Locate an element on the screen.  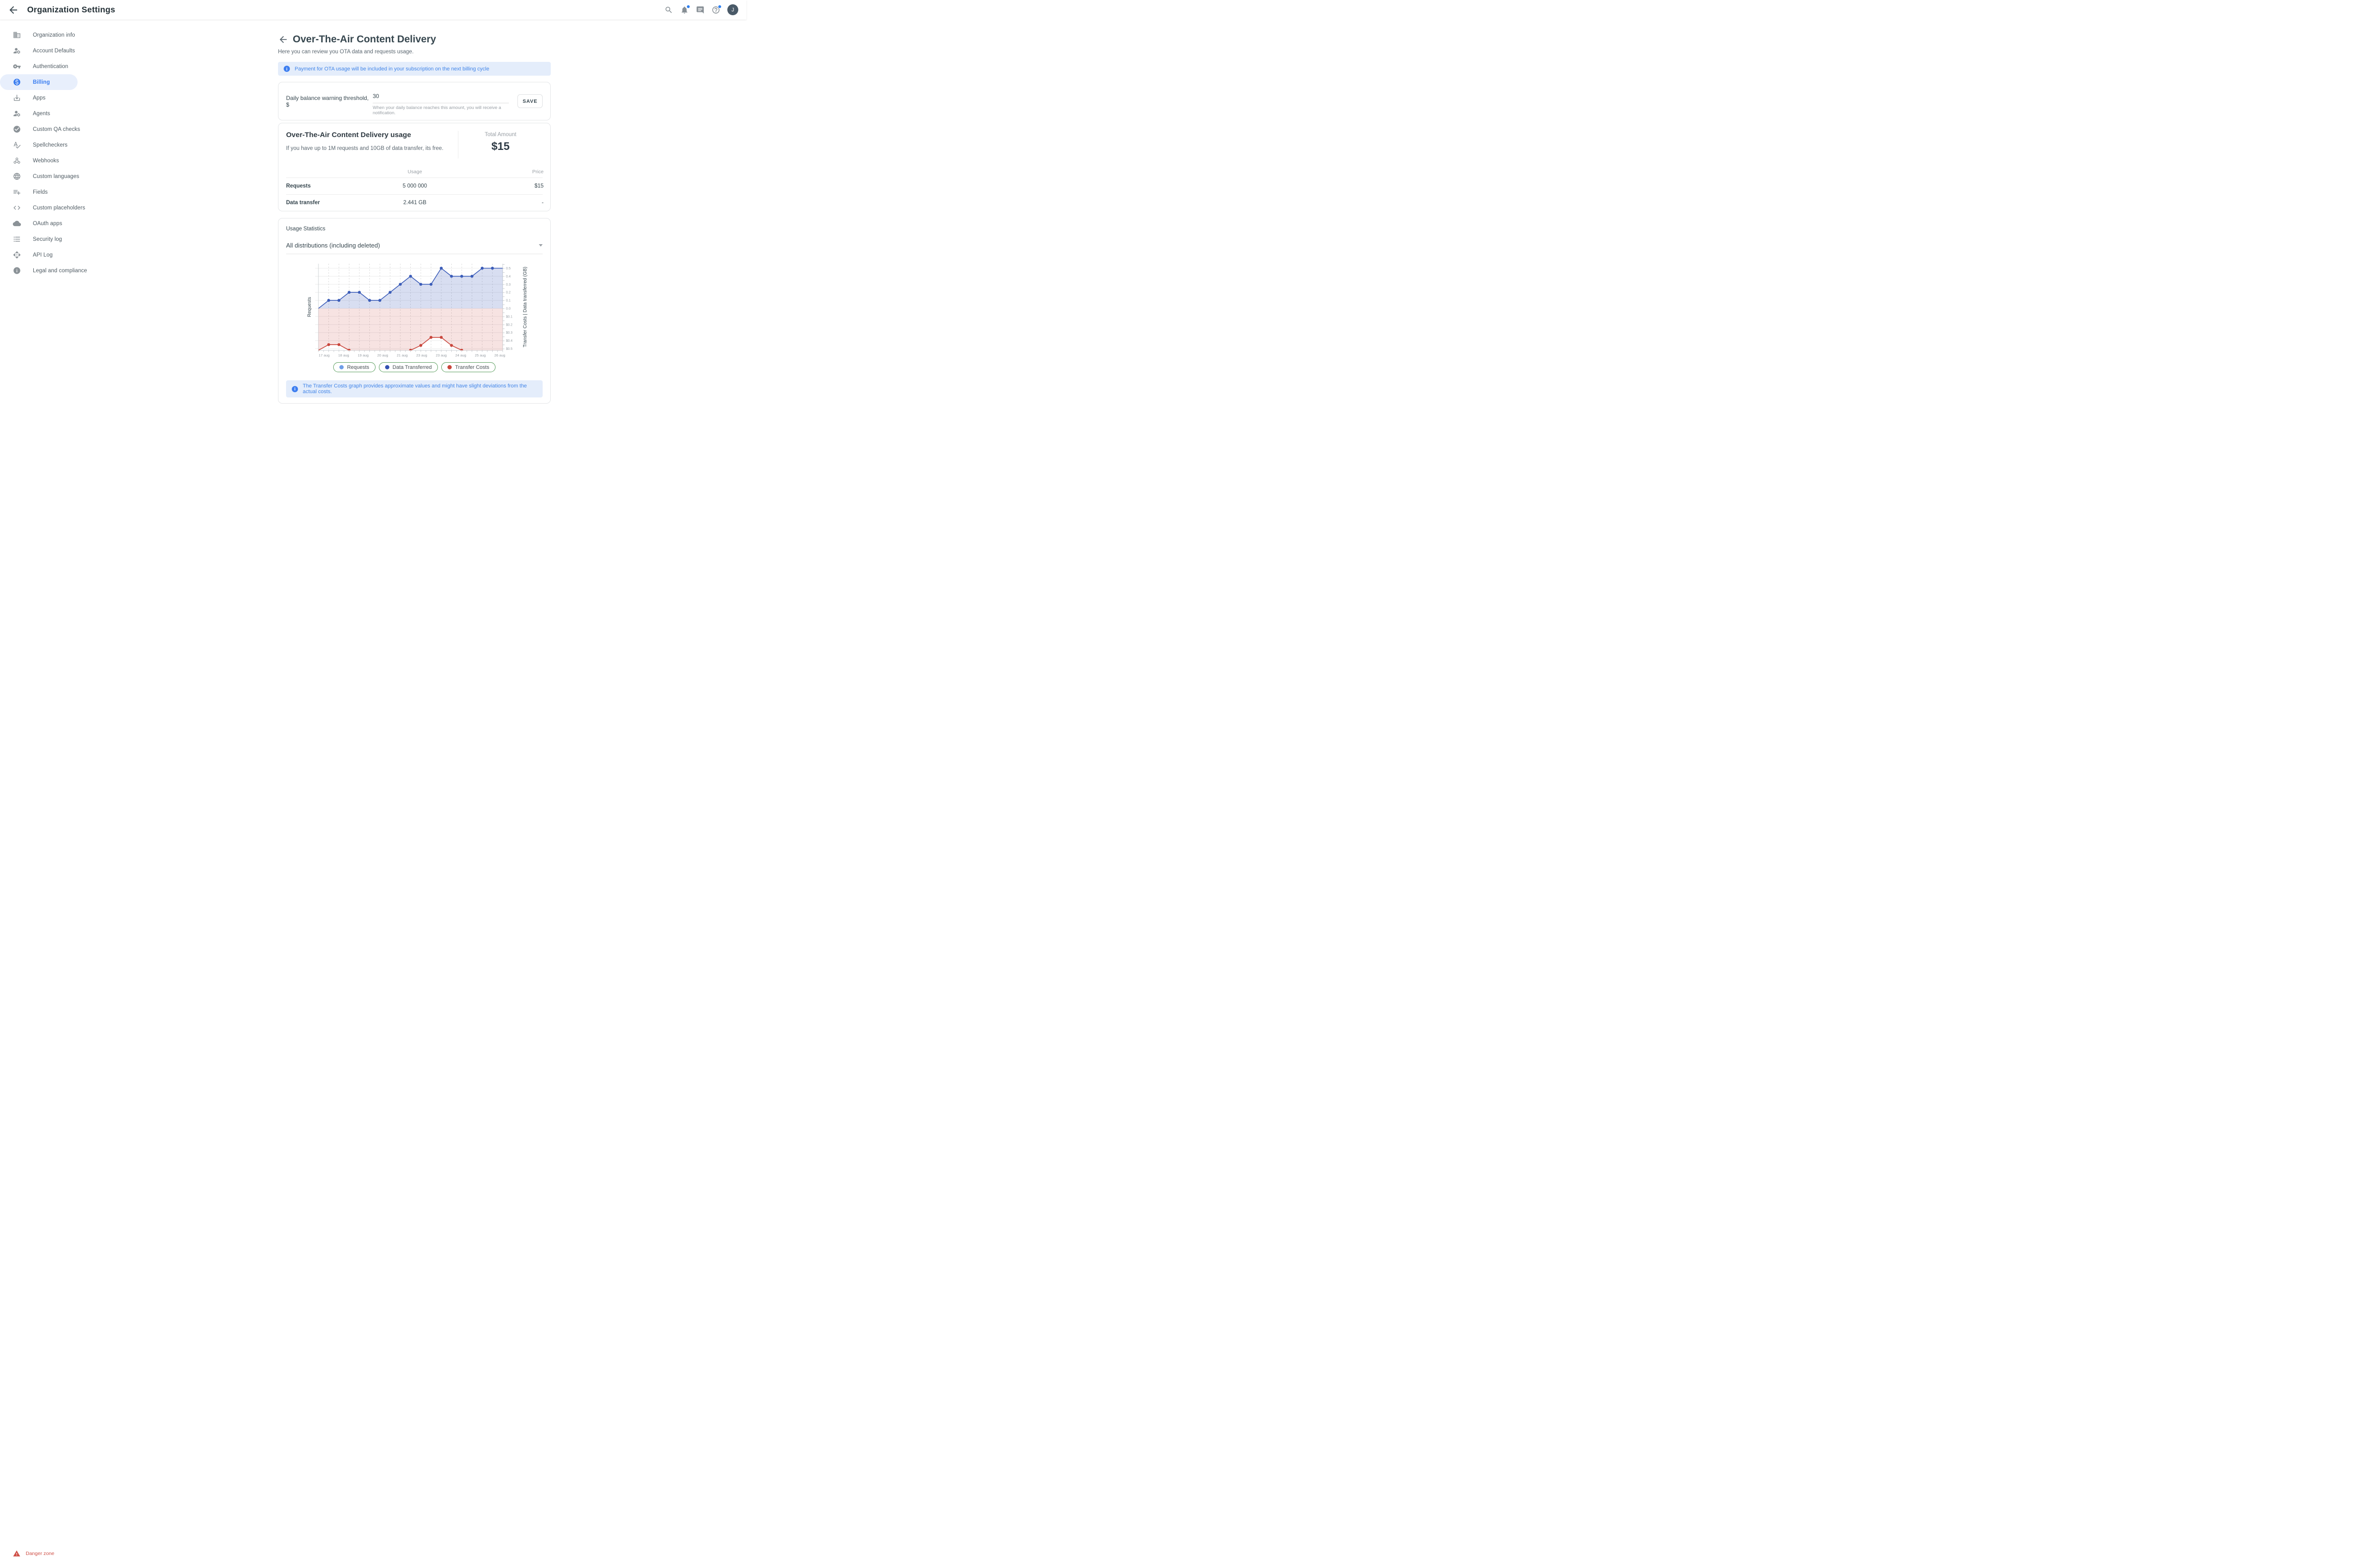
distribution-select: All distributions (including deleted) is located at coordinates (414, 248).